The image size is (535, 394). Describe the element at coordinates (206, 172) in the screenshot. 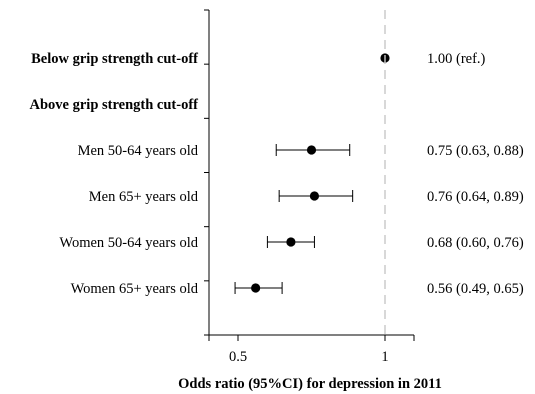

I see `y-axis-ticks` at that location.